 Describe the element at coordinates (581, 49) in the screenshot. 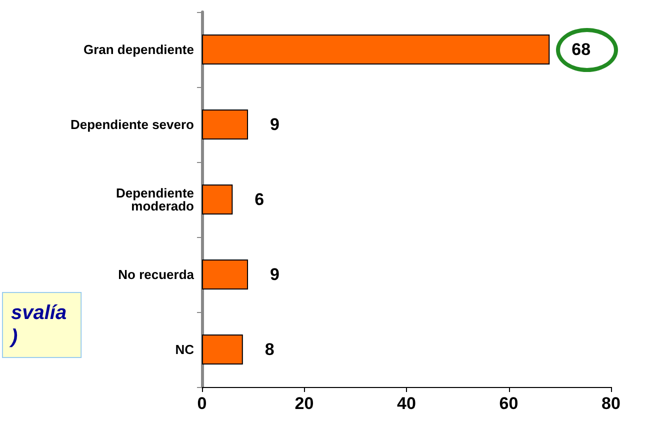

I see `data-label: 68` at that location.